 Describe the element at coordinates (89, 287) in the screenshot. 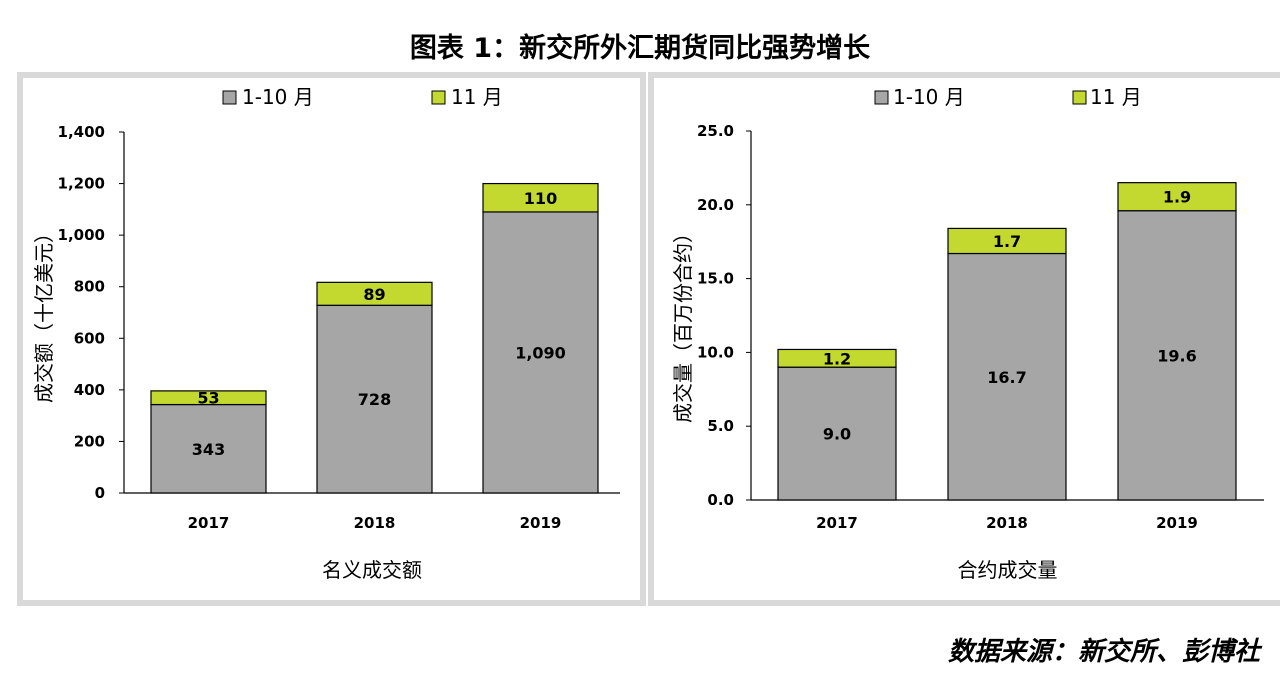

I see `y-tick-label: 800` at that location.